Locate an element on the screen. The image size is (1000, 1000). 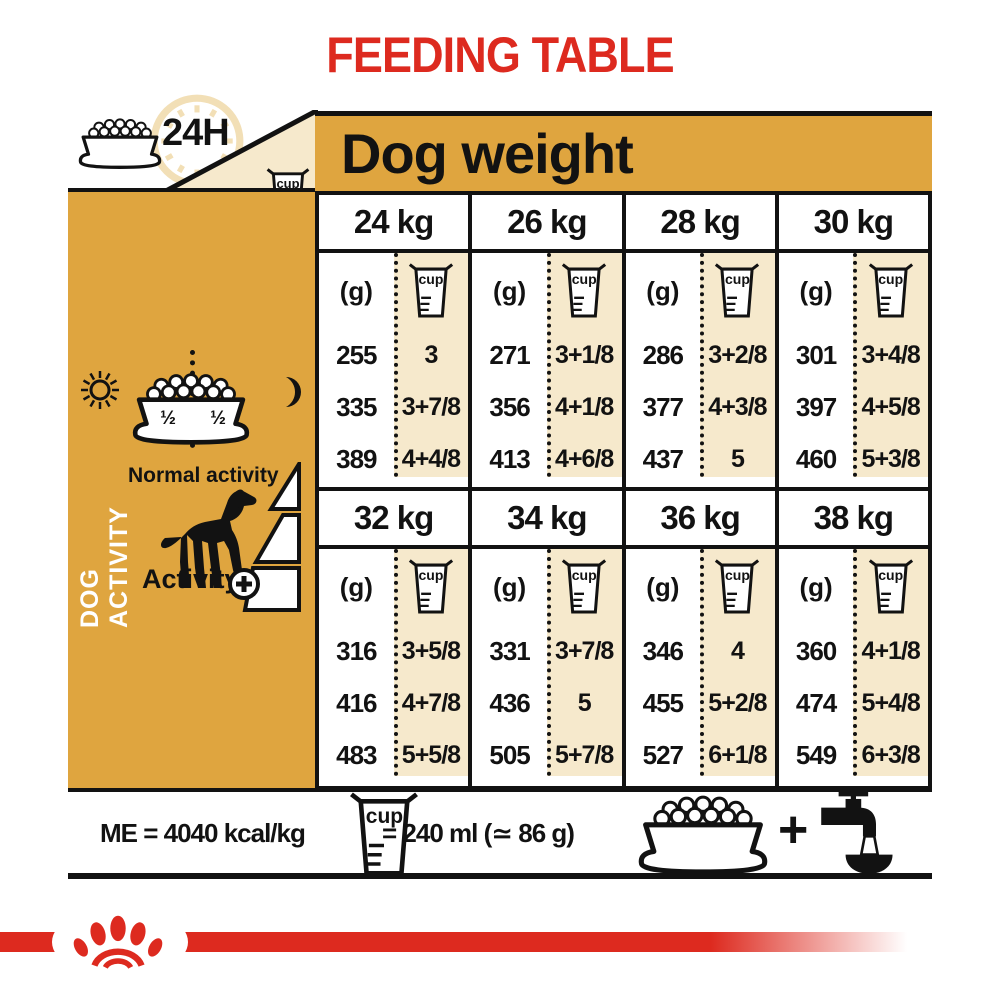
royal-canin-paw-logo is located at coordinates (118, 942).